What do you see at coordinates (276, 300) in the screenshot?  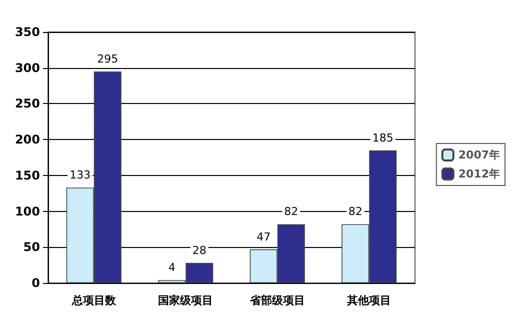 I see `x-tick-label: 省部级项目` at bounding box center [276, 300].